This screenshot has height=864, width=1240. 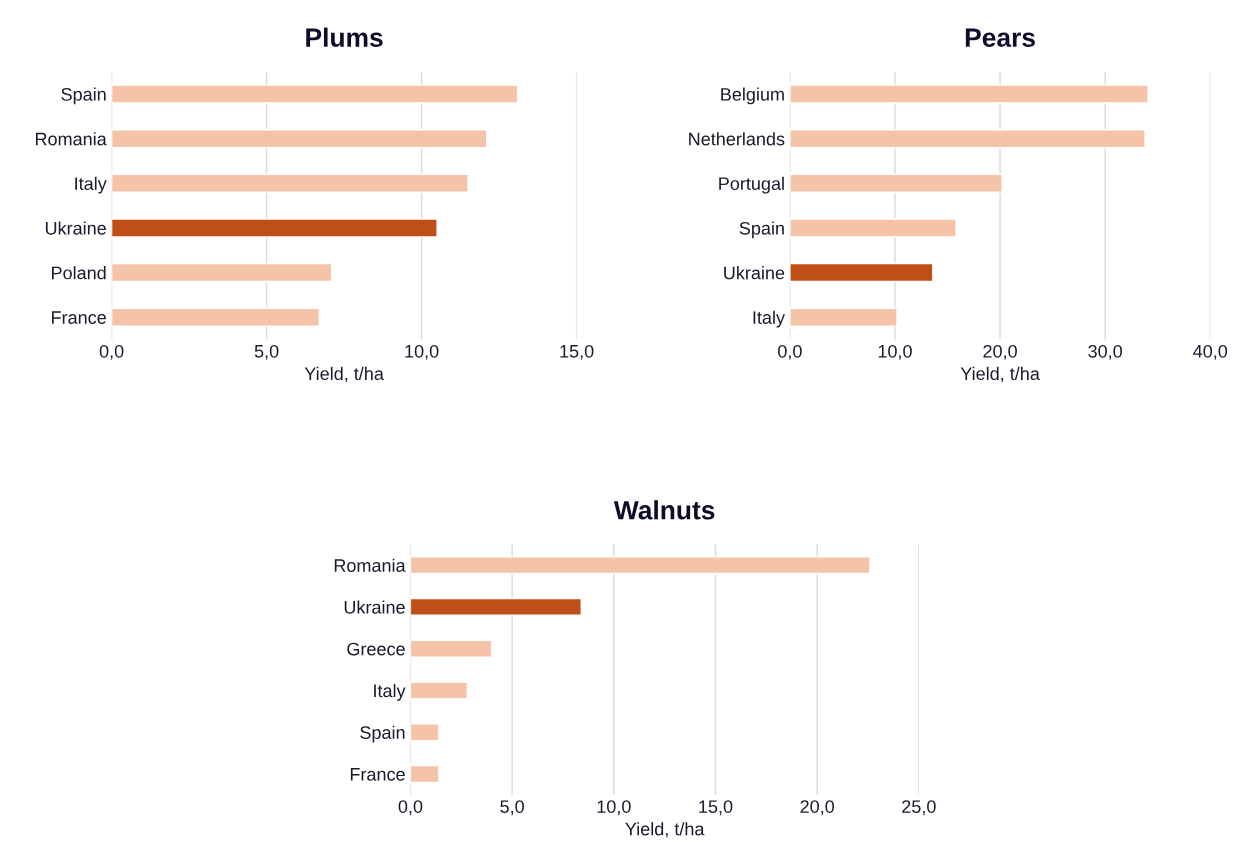 What do you see at coordinates (376, 649) in the screenshot?
I see `y-tick-label: Greece` at bounding box center [376, 649].